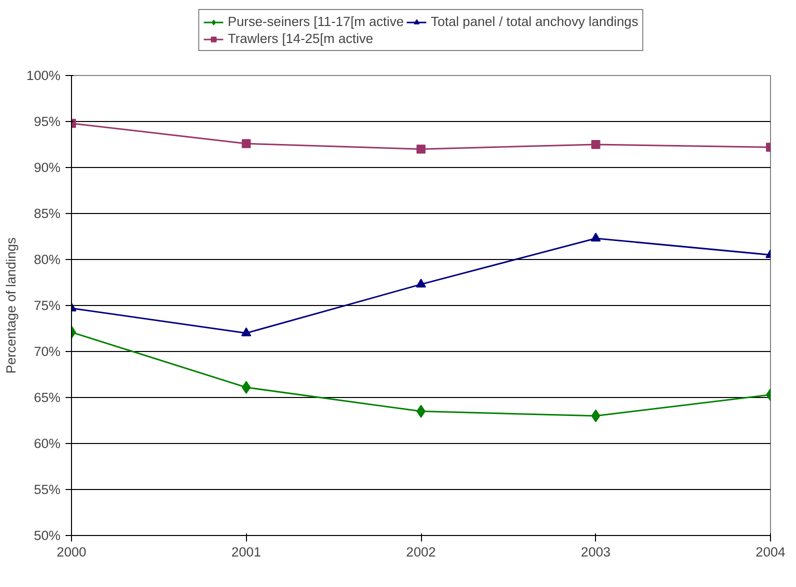  I want to click on y-axis-title: Percentage of landings, so click(10, 305).